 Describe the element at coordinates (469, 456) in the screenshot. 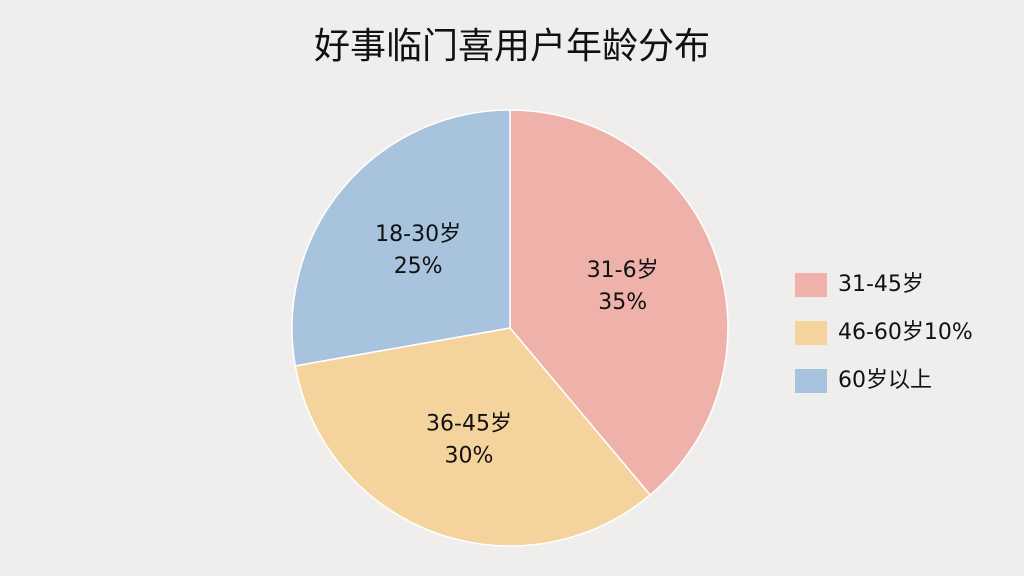

I see `slice-value-label: 30%` at that location.